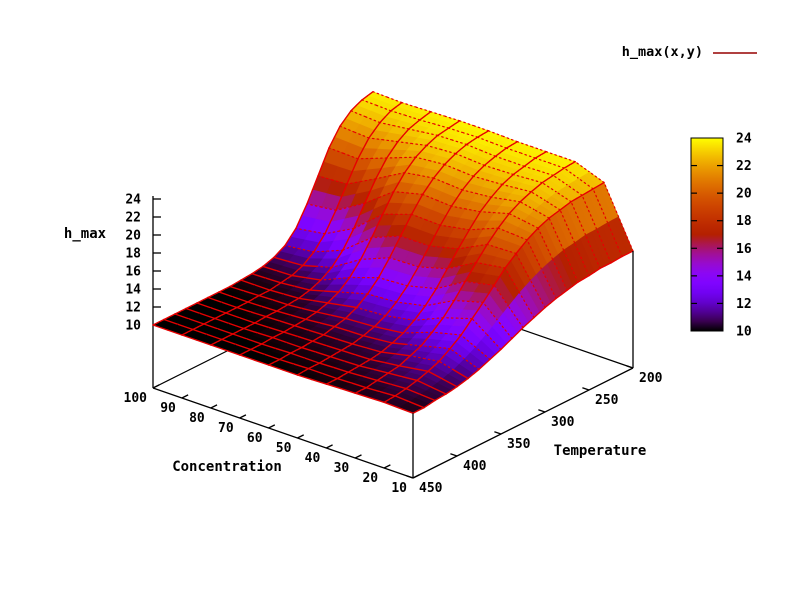 The height and width of the screenshot is (591, 786). Describe the element at coordinates (607, 400) in the screenshot. I see `svg-text: 250` at that location.